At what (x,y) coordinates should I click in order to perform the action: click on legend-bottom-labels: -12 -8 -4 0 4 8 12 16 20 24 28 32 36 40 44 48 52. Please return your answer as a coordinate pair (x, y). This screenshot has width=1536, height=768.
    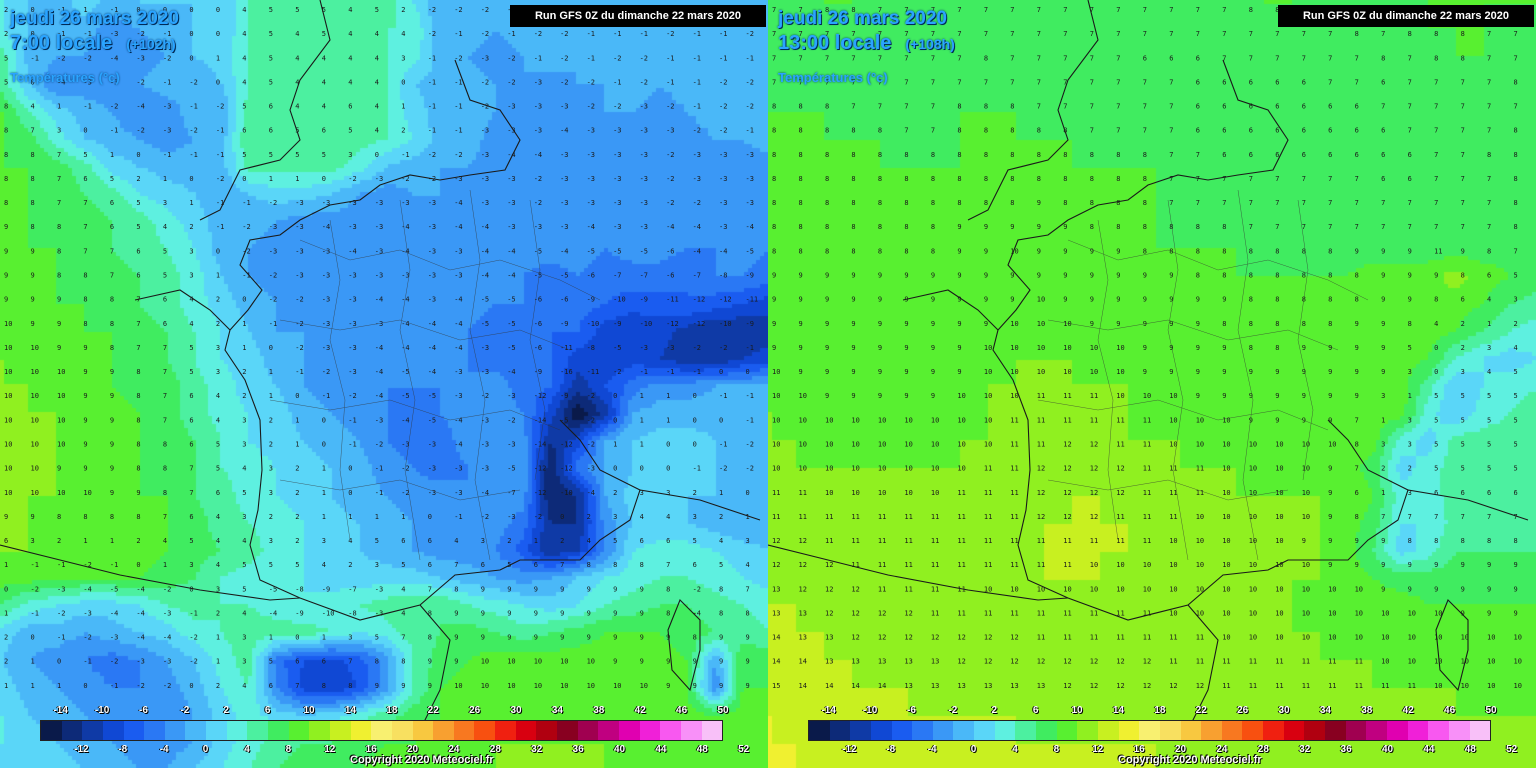
    Looking at the image, I should click on (384, 750).